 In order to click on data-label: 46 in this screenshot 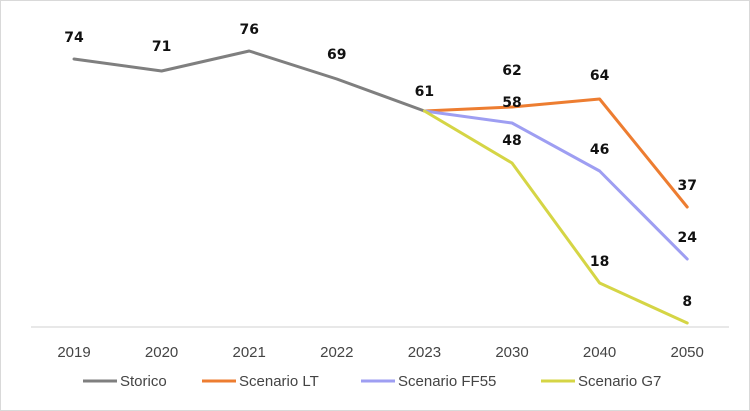, I will do `click(599, 150)`.